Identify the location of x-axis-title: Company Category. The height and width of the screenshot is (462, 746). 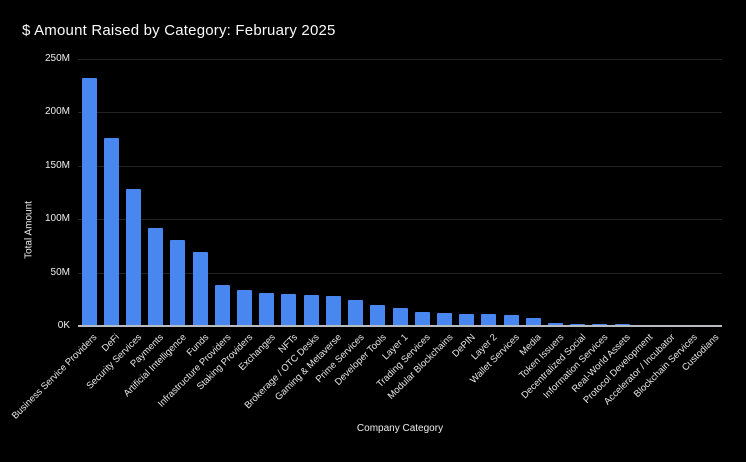
(400, 428).